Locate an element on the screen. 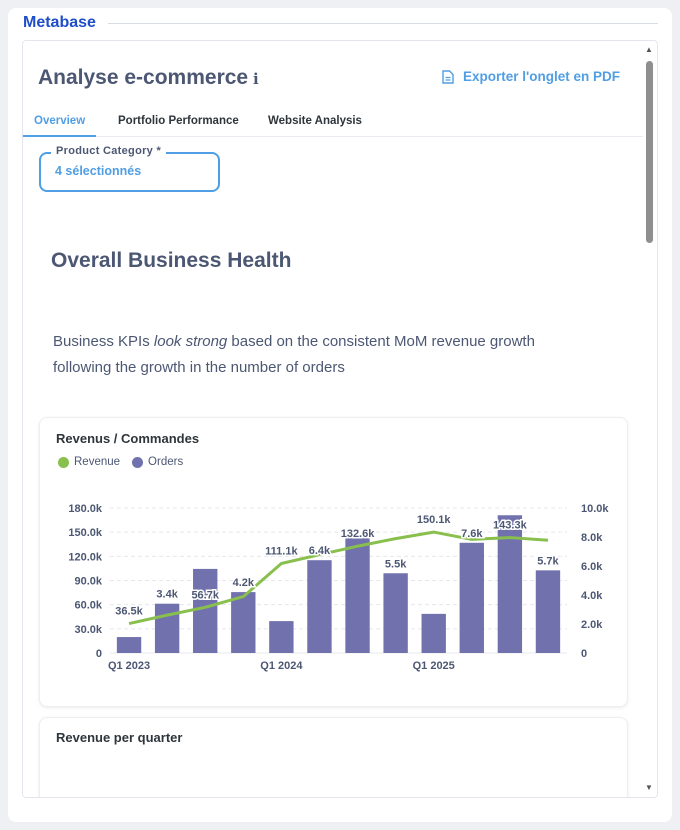 The height and width of the screenshot is (830, 680). x-tick-label: Q1 2025 is located at coordinates (434, 666).